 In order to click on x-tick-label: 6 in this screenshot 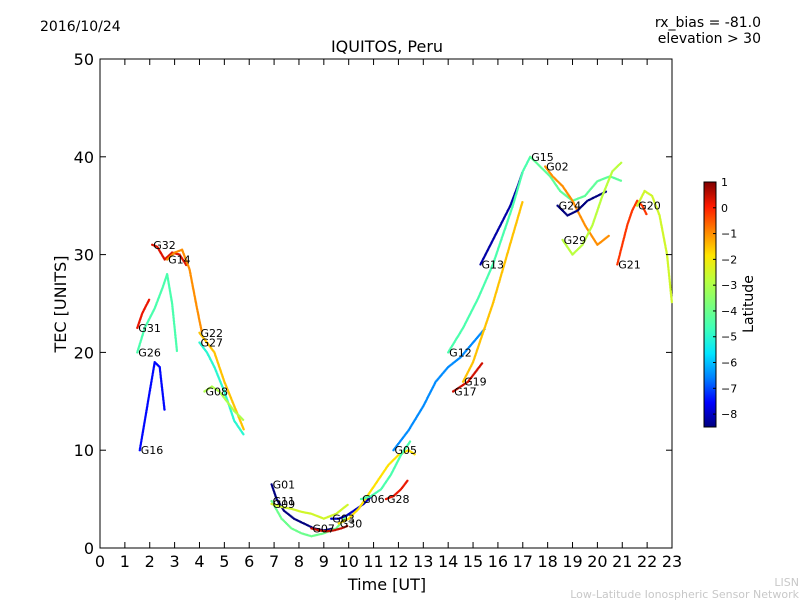, I will do `click(249, 561)`.